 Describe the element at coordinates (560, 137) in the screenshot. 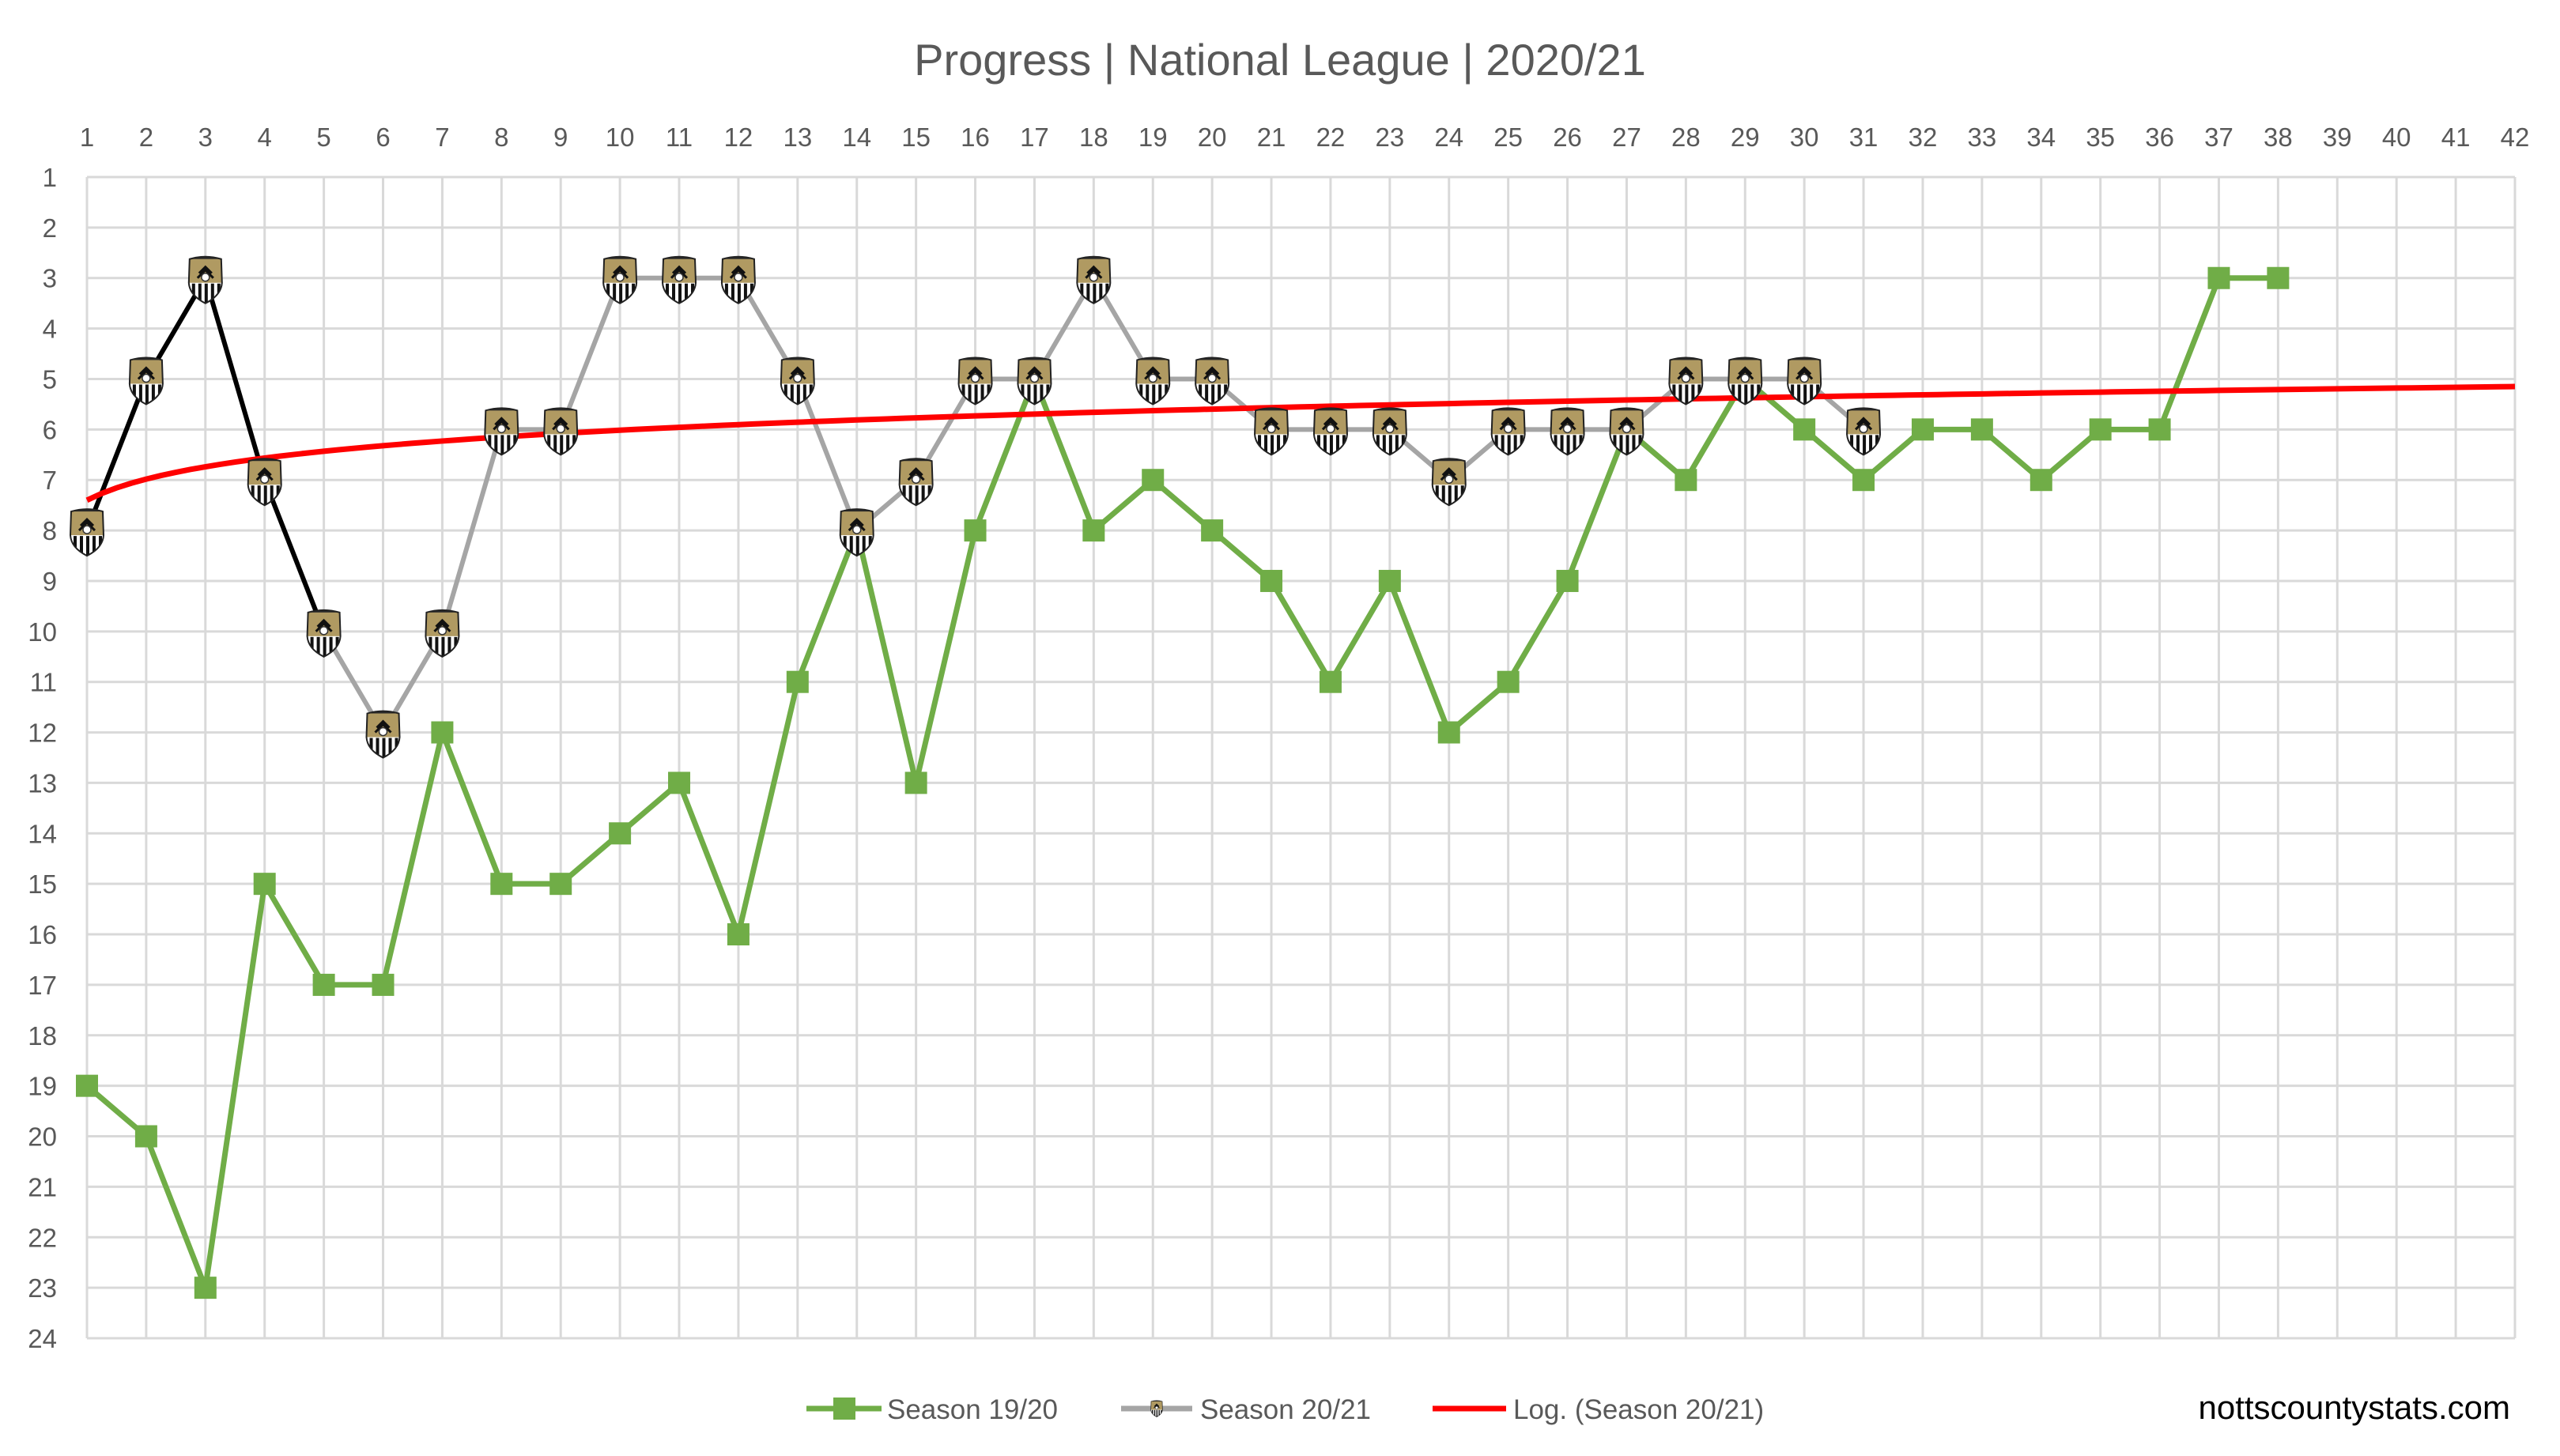

I see `x-tick-label: 9` at that location.